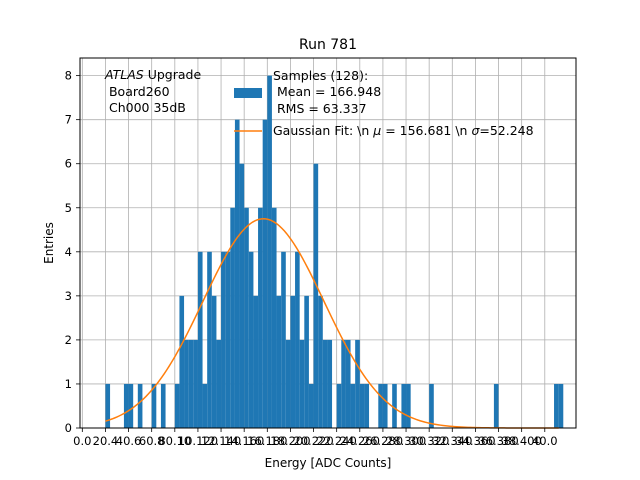 This screenshot has height=480, width=640. What do you see at coordinates (406, 441) in the screenshot?
I see `x-tick-label: 28.300` at bounding box center [406, 441].